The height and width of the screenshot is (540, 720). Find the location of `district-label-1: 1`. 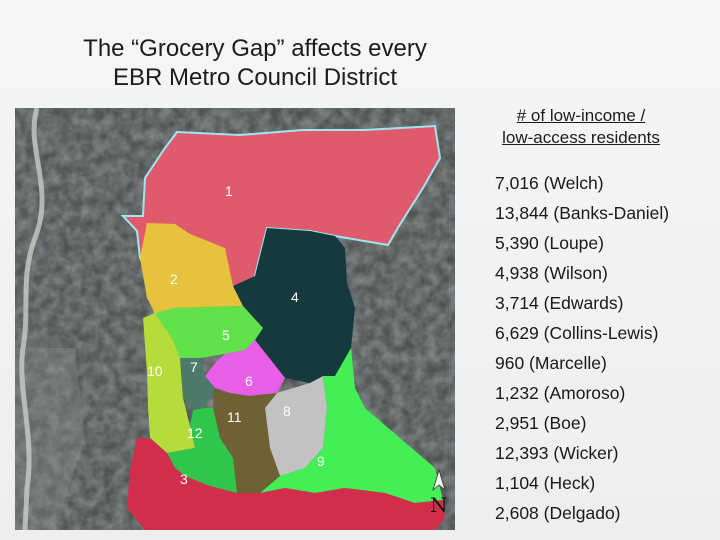

district-label-1: 1 is located at coordinates (229, 191).